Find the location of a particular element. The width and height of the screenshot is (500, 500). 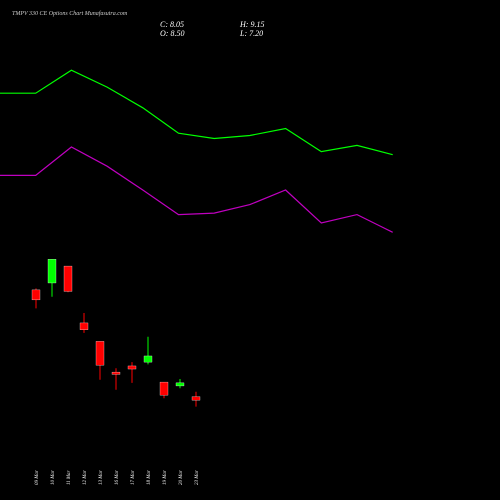

stat-open: O: 8.50 is located at coordinates (172, 33).